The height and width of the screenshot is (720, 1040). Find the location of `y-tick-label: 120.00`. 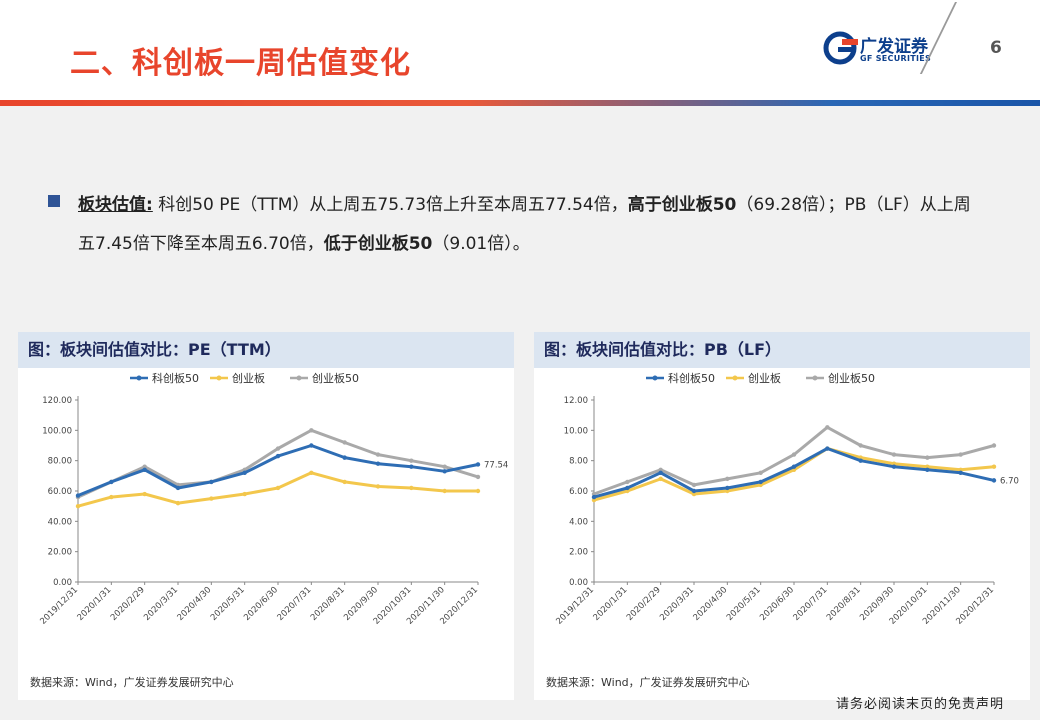

y-tick-label: 120.00 is located at coordinates (57, 401).